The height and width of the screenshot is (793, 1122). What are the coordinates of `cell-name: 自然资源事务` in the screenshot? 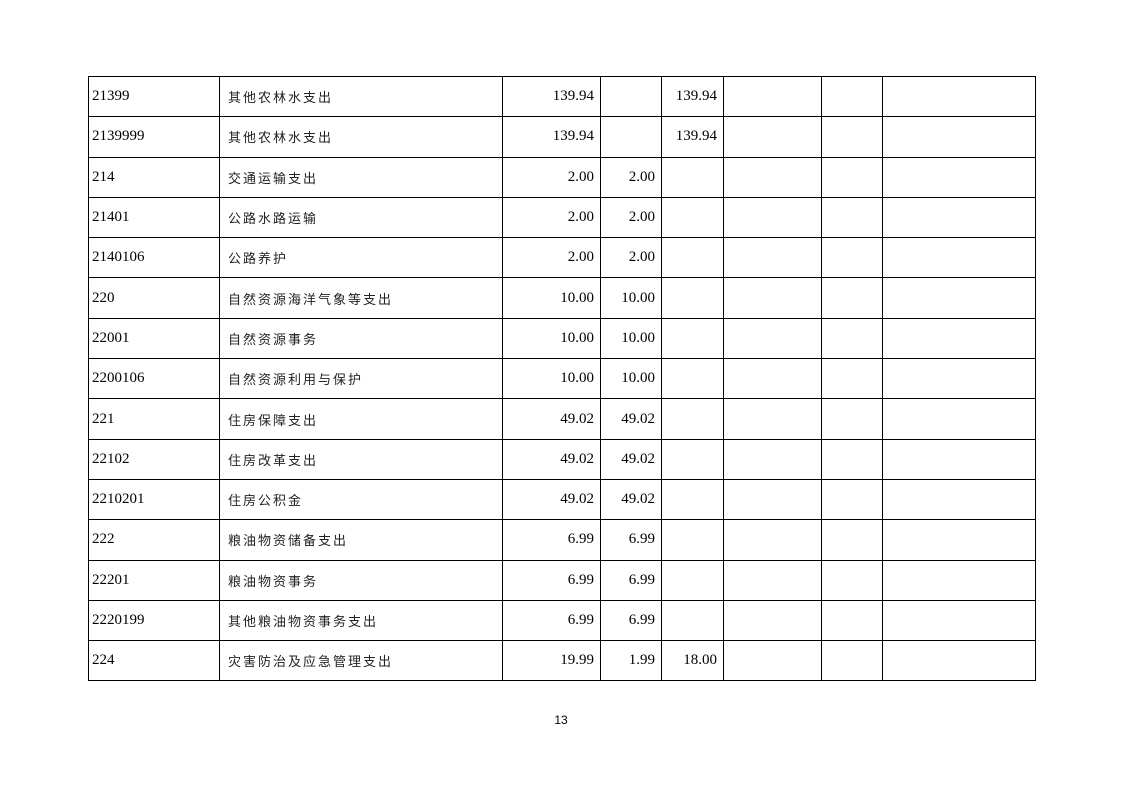 It's located at (361, 338).